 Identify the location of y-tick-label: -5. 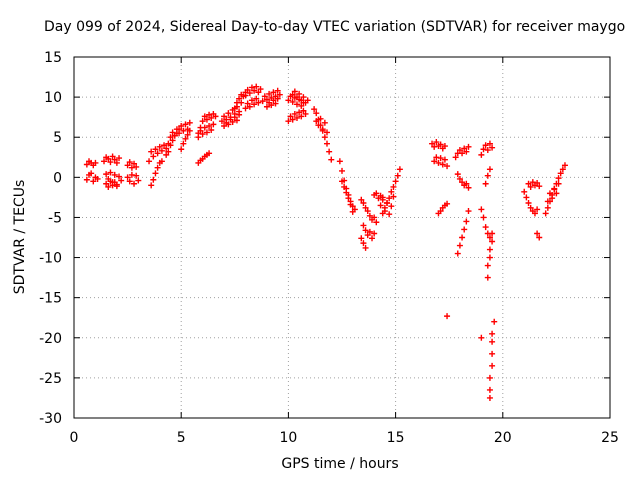
(55, 218).